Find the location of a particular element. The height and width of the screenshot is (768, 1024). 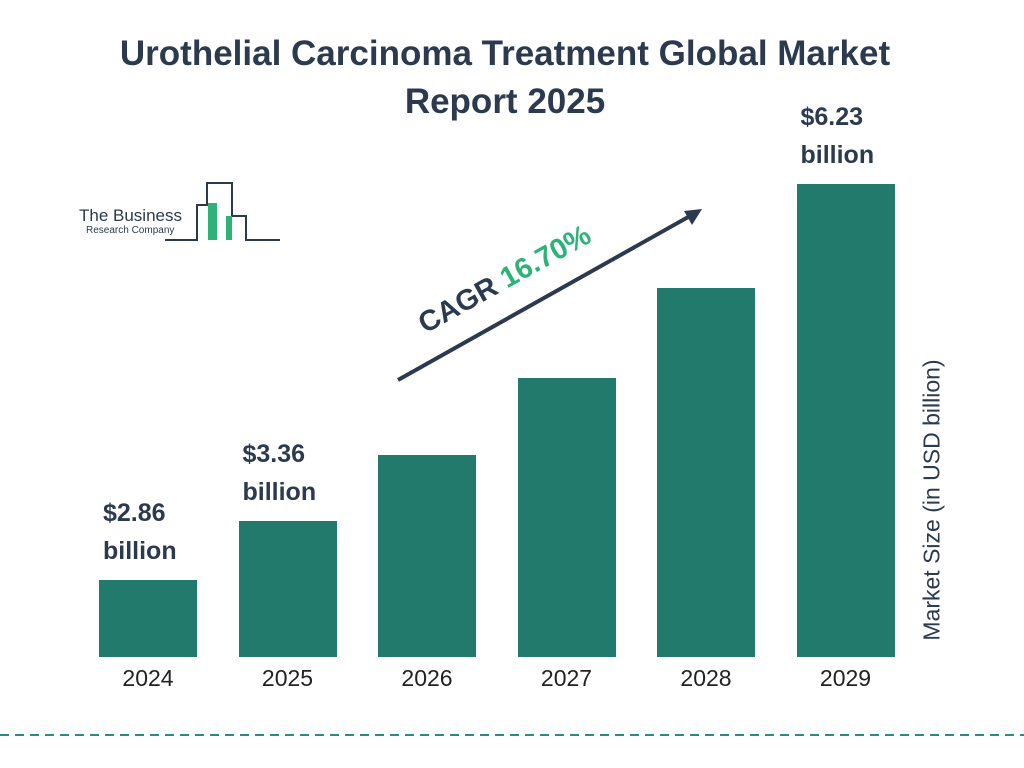

x-tick-label: 2024 is located at coordinates (148, 678).